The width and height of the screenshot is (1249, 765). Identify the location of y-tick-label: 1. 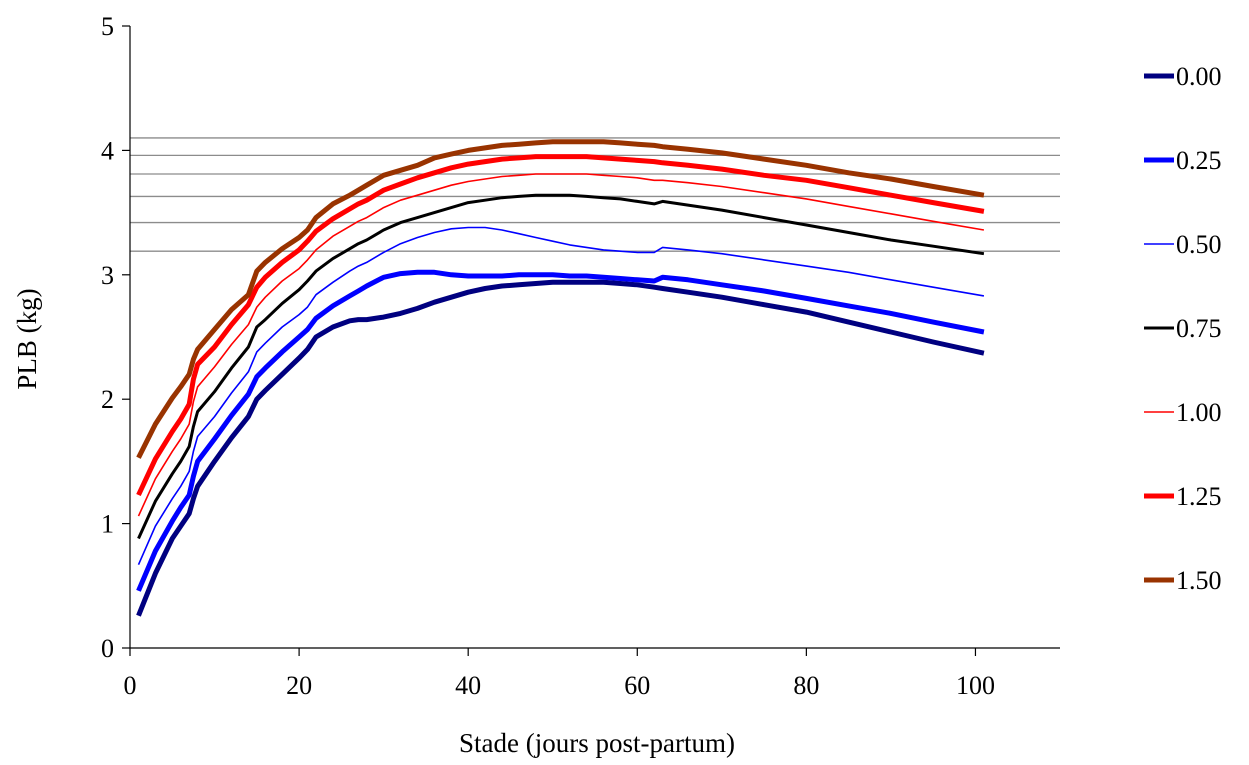
(107, 524).